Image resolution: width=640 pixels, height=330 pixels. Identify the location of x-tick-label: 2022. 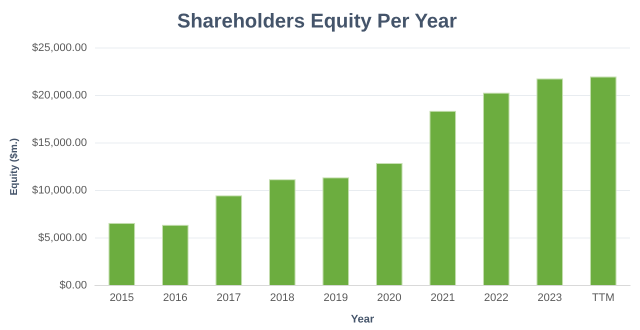
(496, 298).